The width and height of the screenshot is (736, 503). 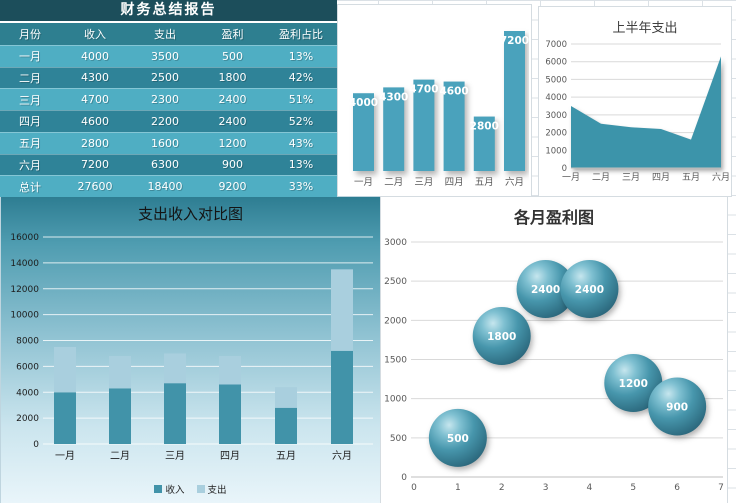 What do you see at coordinates (165, 121) in the screenshot?
I see `table-cell: 2200` at bounding box center [165, 121].